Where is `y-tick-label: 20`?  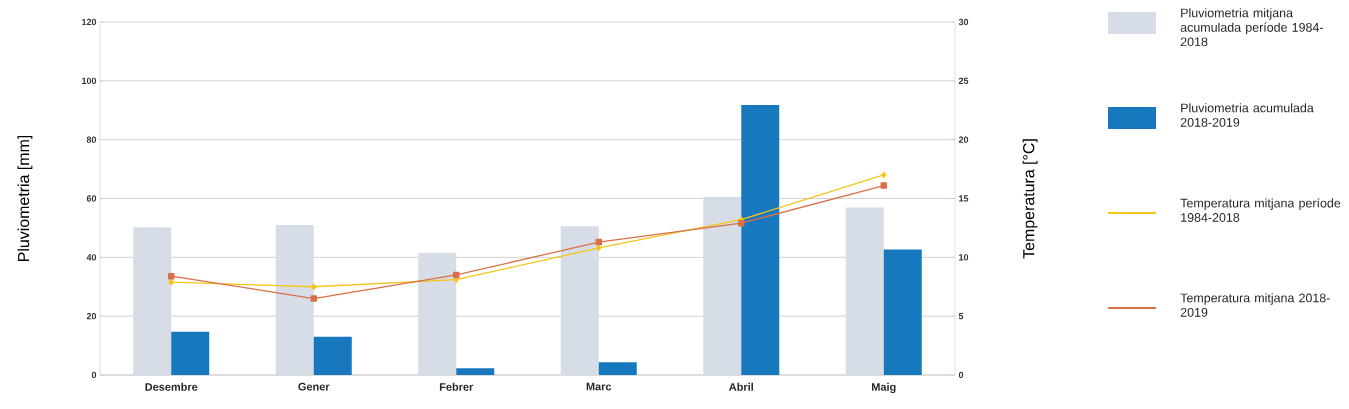 y-tick-label: 20 is located at coordinates (91, 316).